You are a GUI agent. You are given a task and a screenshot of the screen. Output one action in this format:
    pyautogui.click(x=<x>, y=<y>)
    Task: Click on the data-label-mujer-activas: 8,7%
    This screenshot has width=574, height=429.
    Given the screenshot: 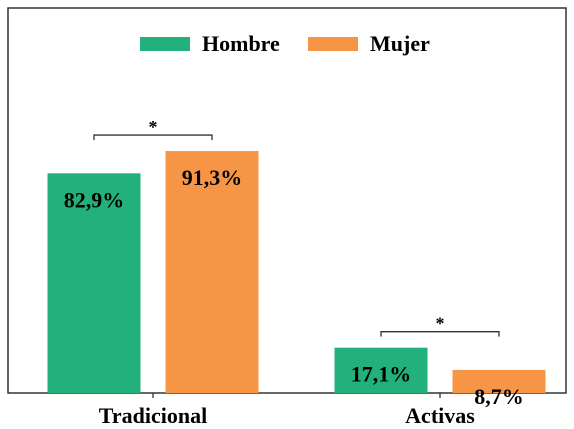 What is the action you would take?
    pyautogui.click(x=499, y=396)
    